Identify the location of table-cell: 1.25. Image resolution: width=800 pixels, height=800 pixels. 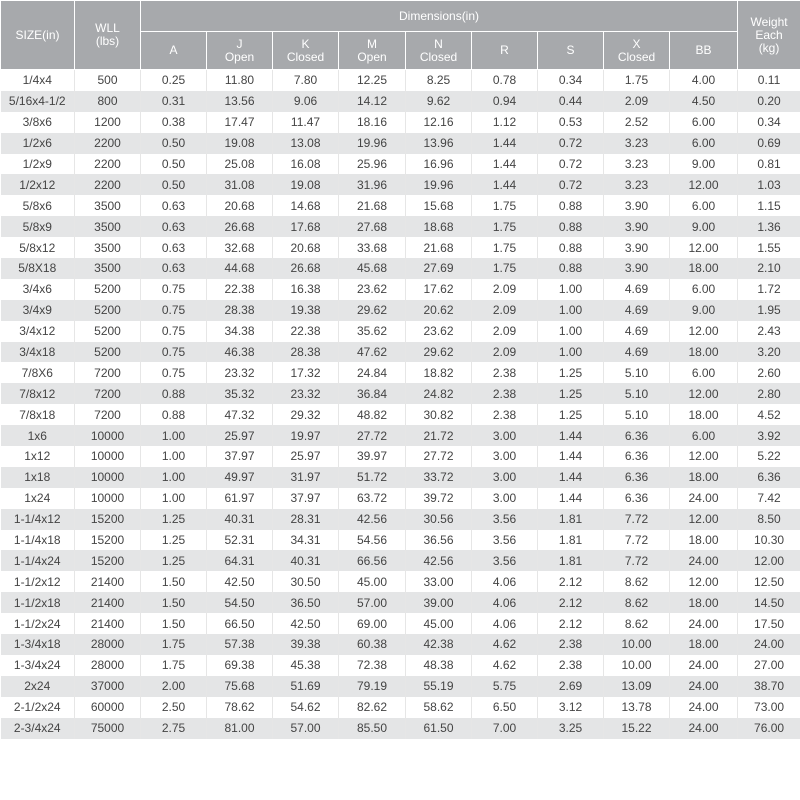
(173, 561).